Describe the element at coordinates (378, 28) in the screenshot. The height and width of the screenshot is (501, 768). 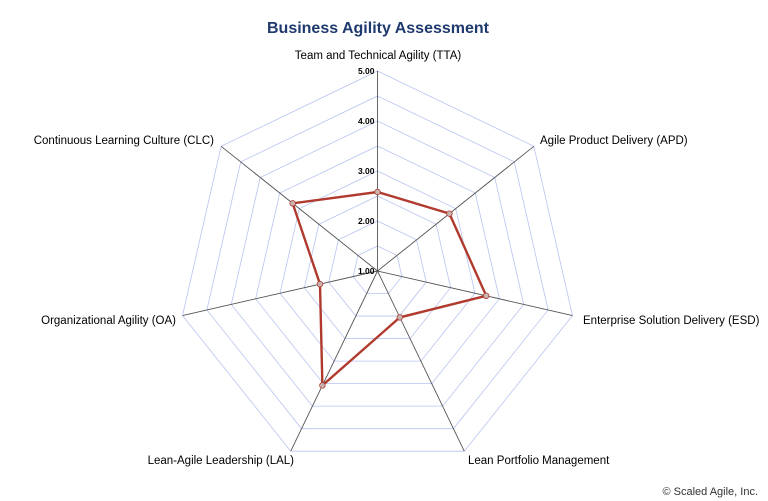
I see `chart-title: Business Agility Assessment` at that location.